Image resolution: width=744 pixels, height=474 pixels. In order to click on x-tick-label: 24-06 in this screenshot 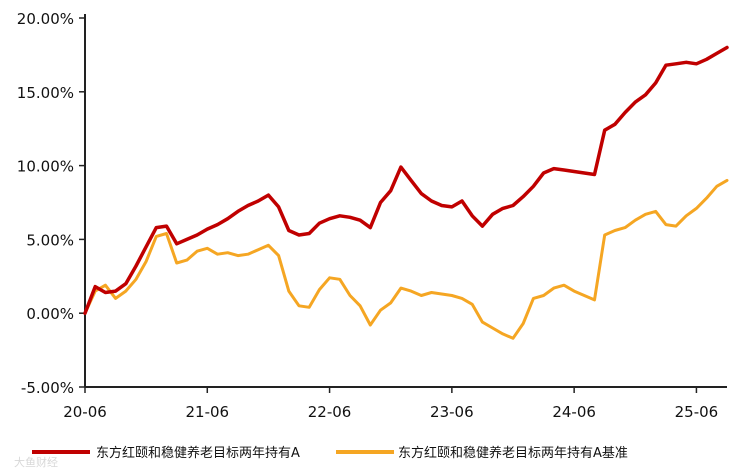, I will do `click(574, 412)`.